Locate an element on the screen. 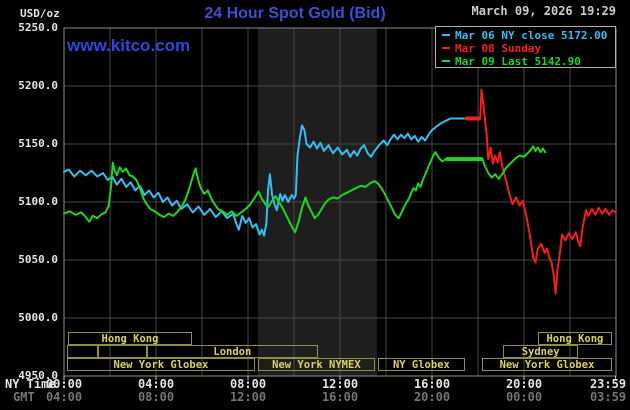 The height and width of the screenshot is (410, 630). y-tick-label: 5200.0 is located at coordinates (38, 85).